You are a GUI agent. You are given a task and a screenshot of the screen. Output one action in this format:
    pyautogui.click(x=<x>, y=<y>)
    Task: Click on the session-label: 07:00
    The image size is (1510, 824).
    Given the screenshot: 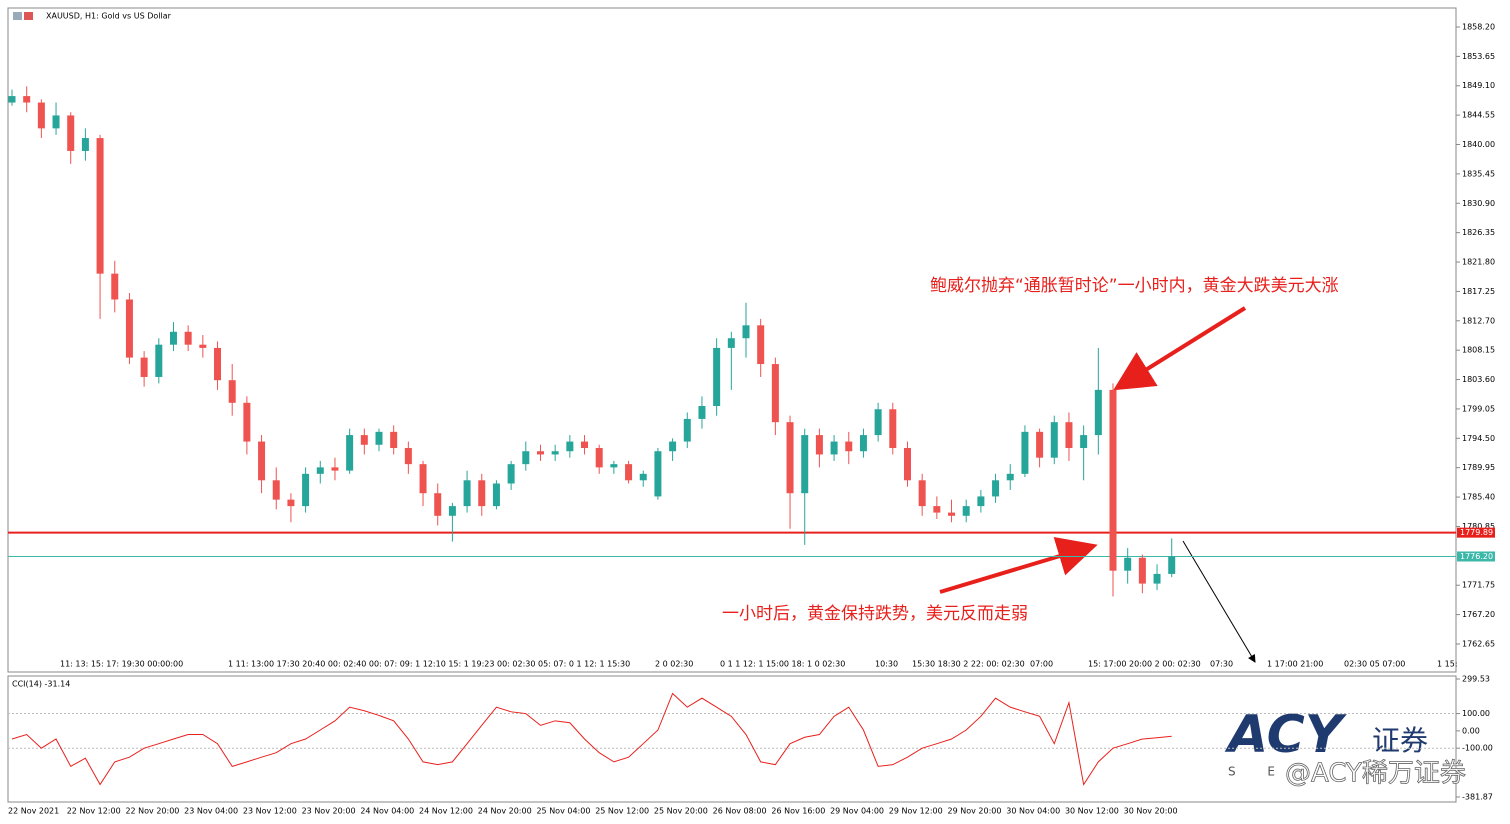 What is the action you would take?
    pyautogui.click(x=1041, y=664)
    